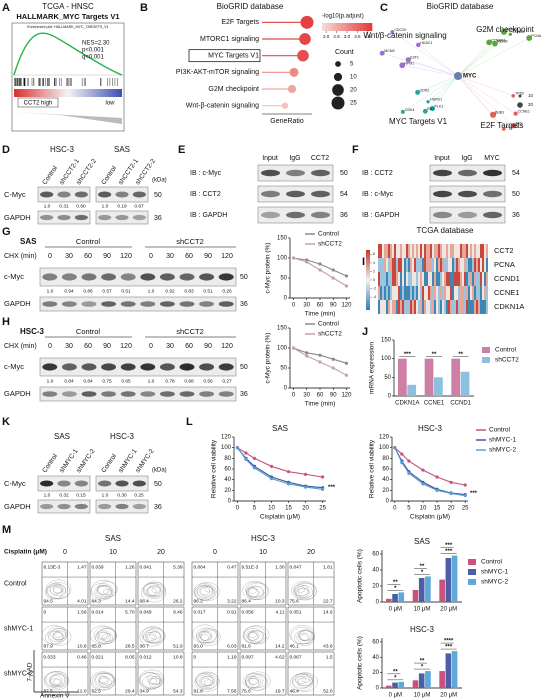 This screenshot has width=544, height=700. I want to click on time-label: 60, so click(88, 256).